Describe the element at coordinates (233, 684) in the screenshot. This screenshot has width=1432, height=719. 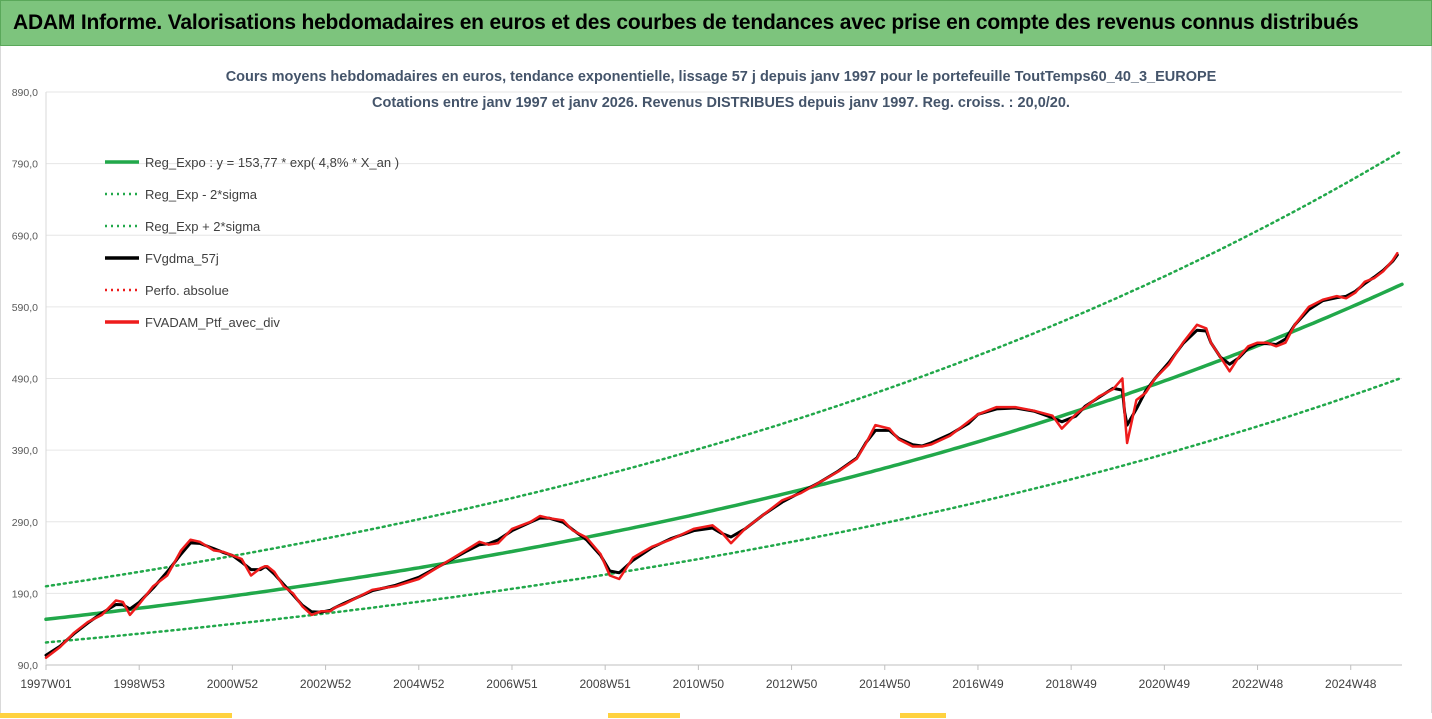
I see `x-tick-label: 2000W52` at that location.